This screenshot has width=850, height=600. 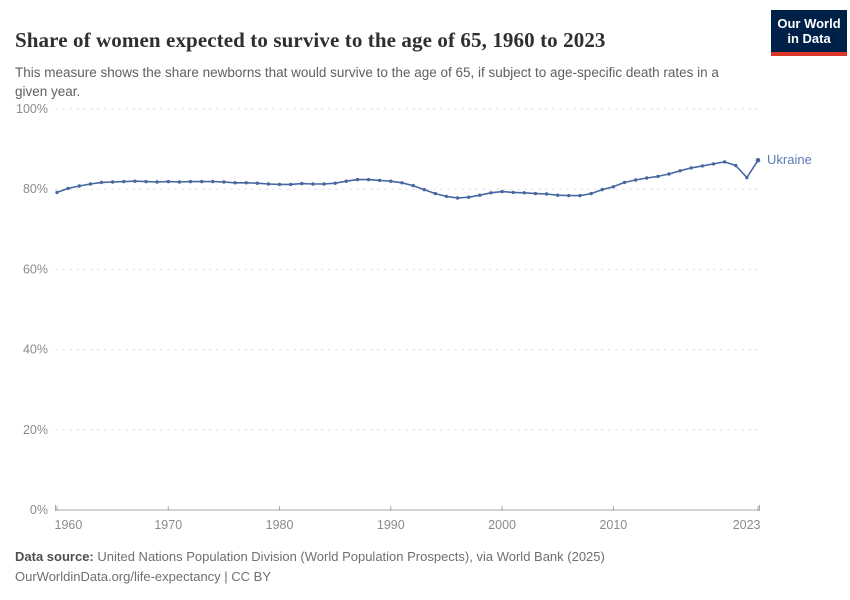 I want to click on owid-logo-line2: in Data, so click(x=809, y=38).